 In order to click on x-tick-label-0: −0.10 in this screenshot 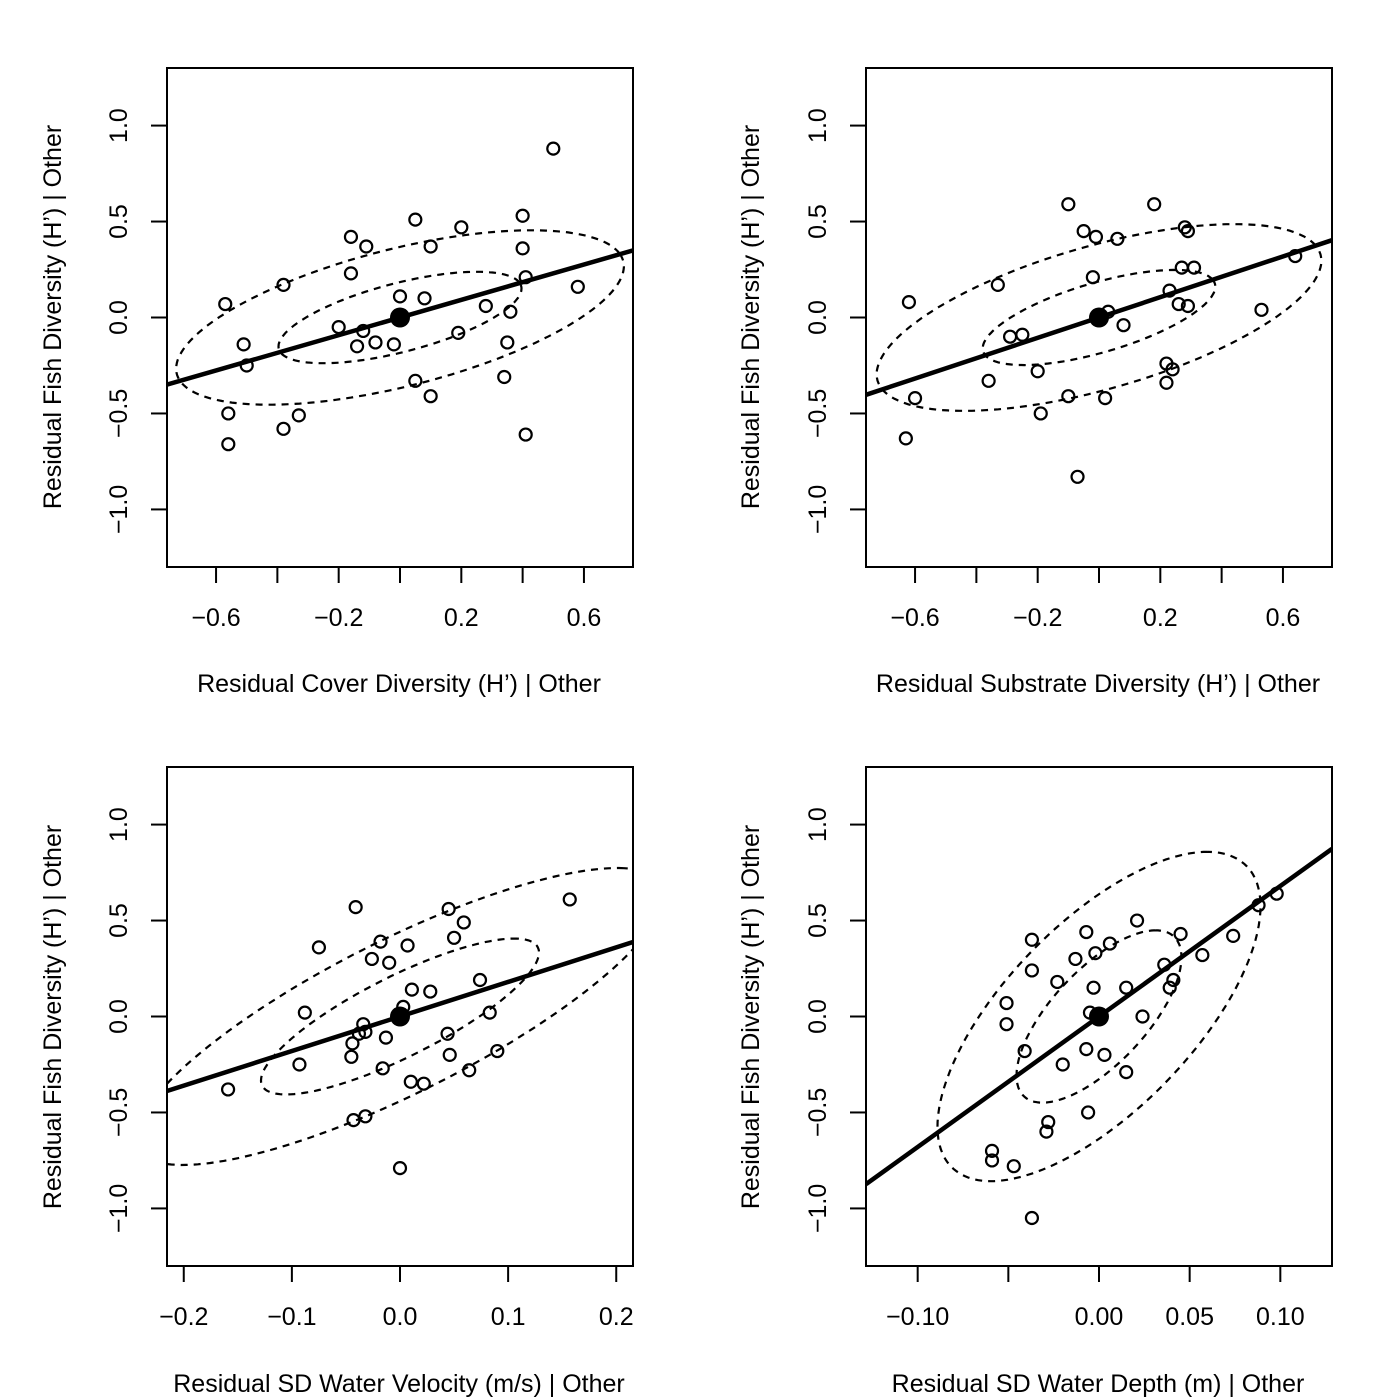, I will do `click(917, 1317)`.